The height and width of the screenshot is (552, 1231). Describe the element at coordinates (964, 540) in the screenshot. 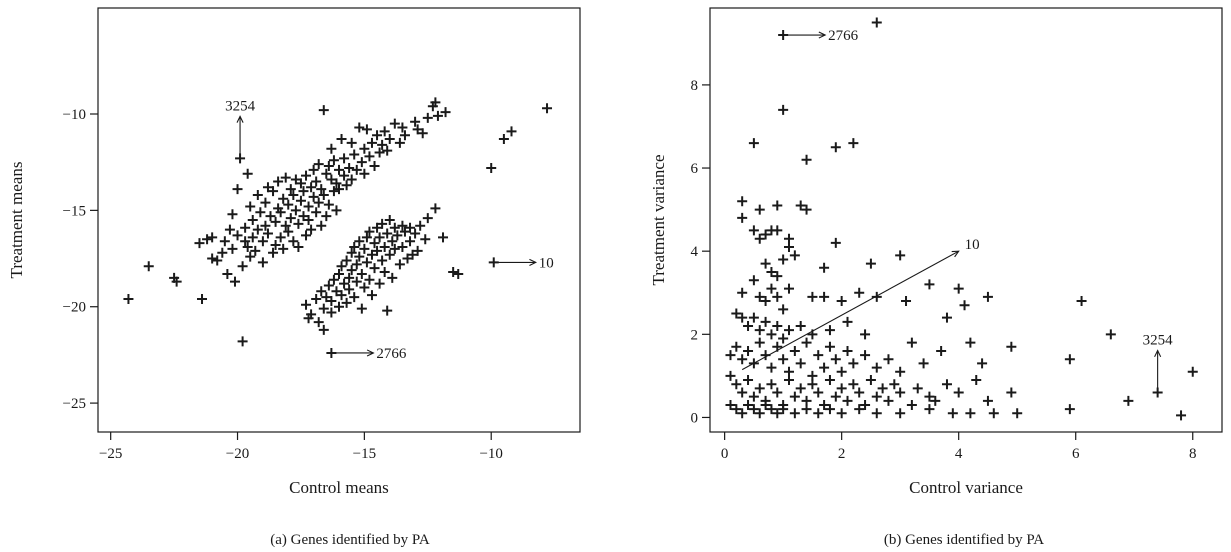

I see `figure-caption: (b) Genes identified by PA` at that location.